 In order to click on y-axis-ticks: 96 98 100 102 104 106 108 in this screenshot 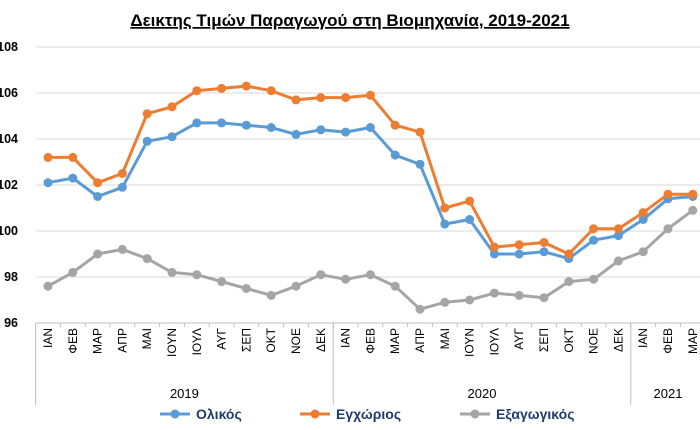, I will do `click(9, 185)`.